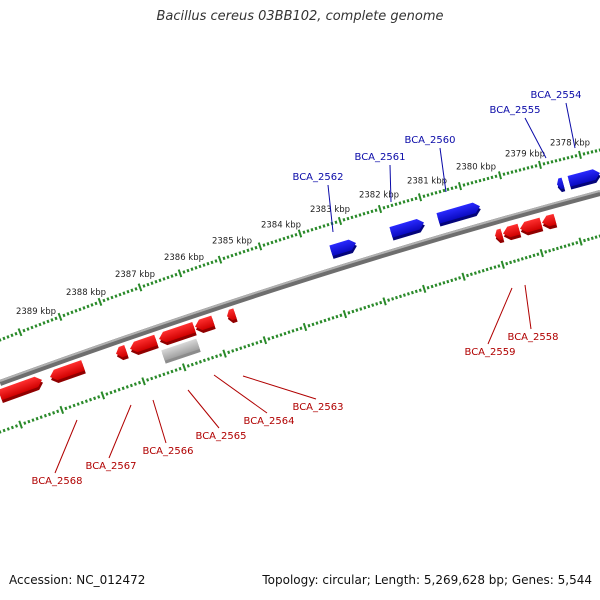  Describe the element at coordinates (203, 409) in the screenshot. I see `reverse-callout-line` at that location.